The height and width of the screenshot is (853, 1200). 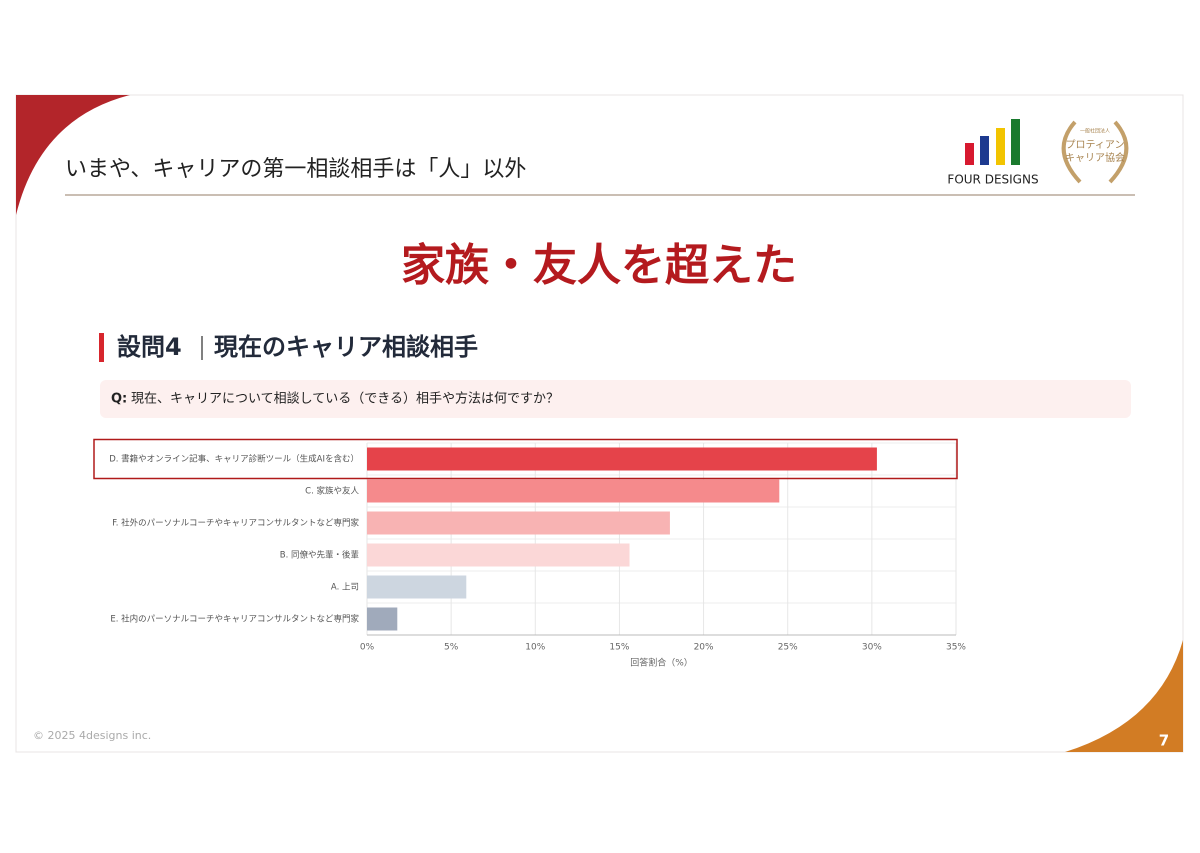 What do you see at coordinates (615, 399) in the screenshot?
I see `question-box` at bounding box center [615, 399].